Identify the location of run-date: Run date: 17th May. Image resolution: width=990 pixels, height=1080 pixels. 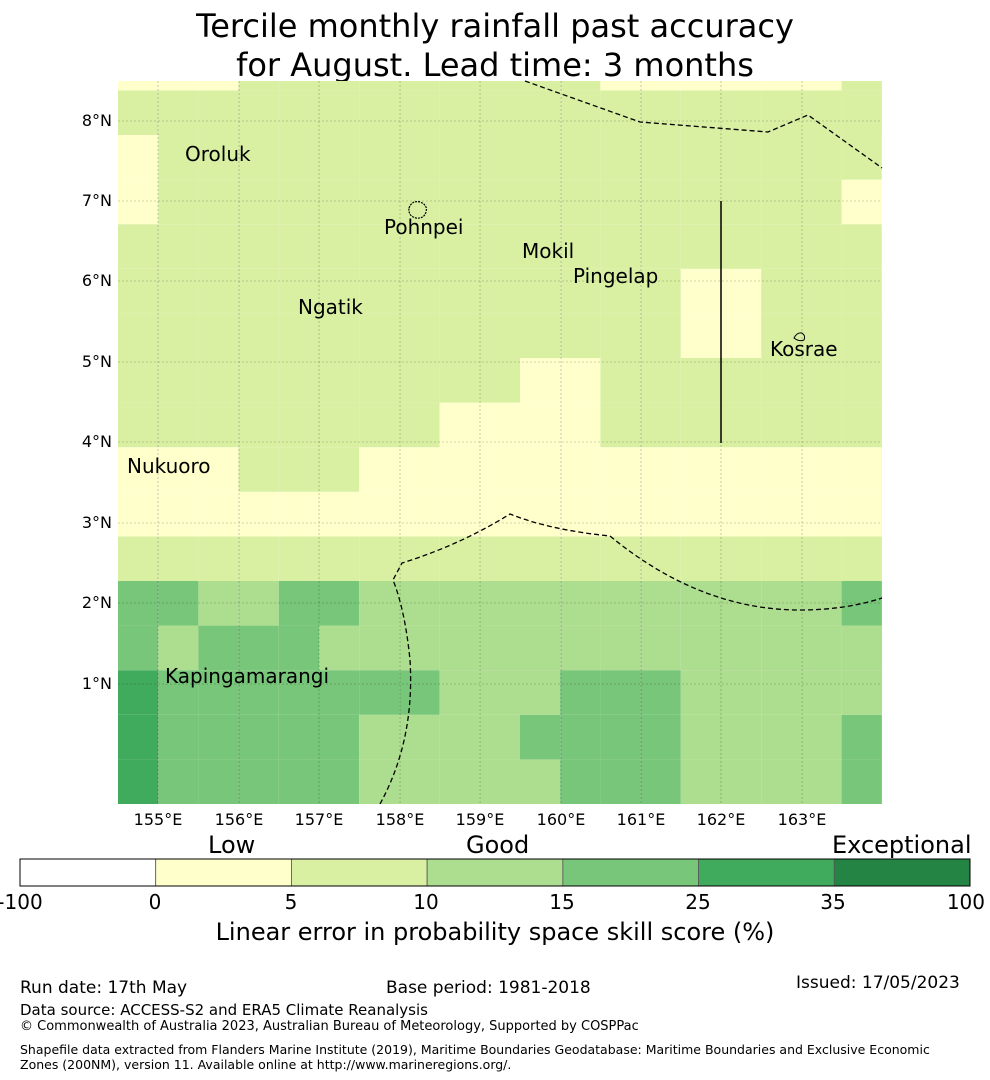
(104, 988).